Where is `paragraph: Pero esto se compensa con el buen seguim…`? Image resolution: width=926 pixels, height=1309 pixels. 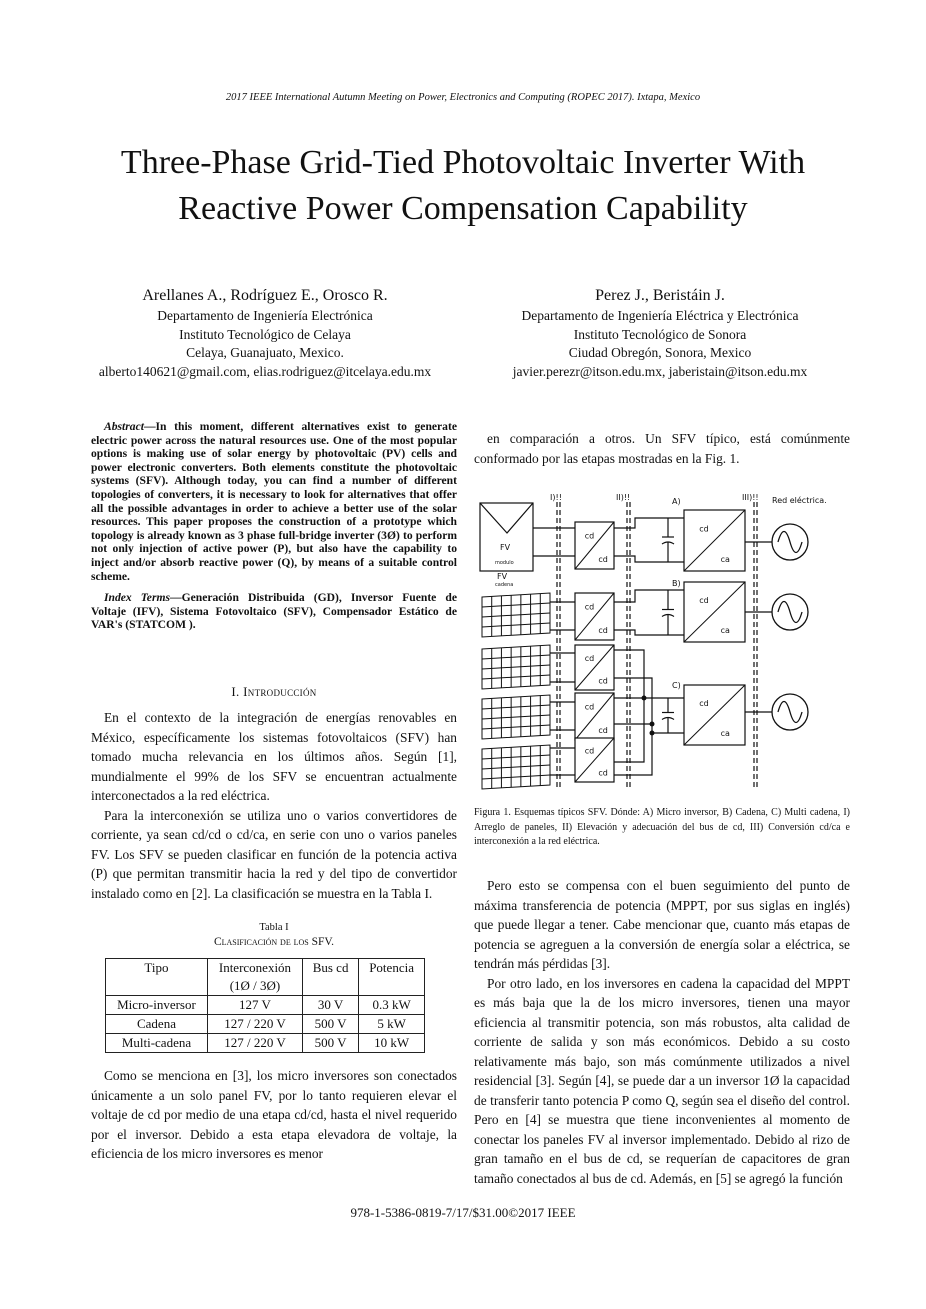 paragraph: Pero esto se compensa con el buen seguim… is located at coordinates (662, 924).